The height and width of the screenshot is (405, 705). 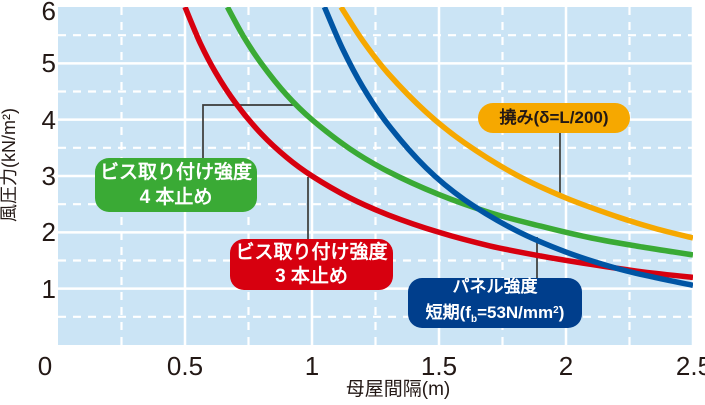 I want to click on x-tick: 2.5, so click(x=690, y=366).